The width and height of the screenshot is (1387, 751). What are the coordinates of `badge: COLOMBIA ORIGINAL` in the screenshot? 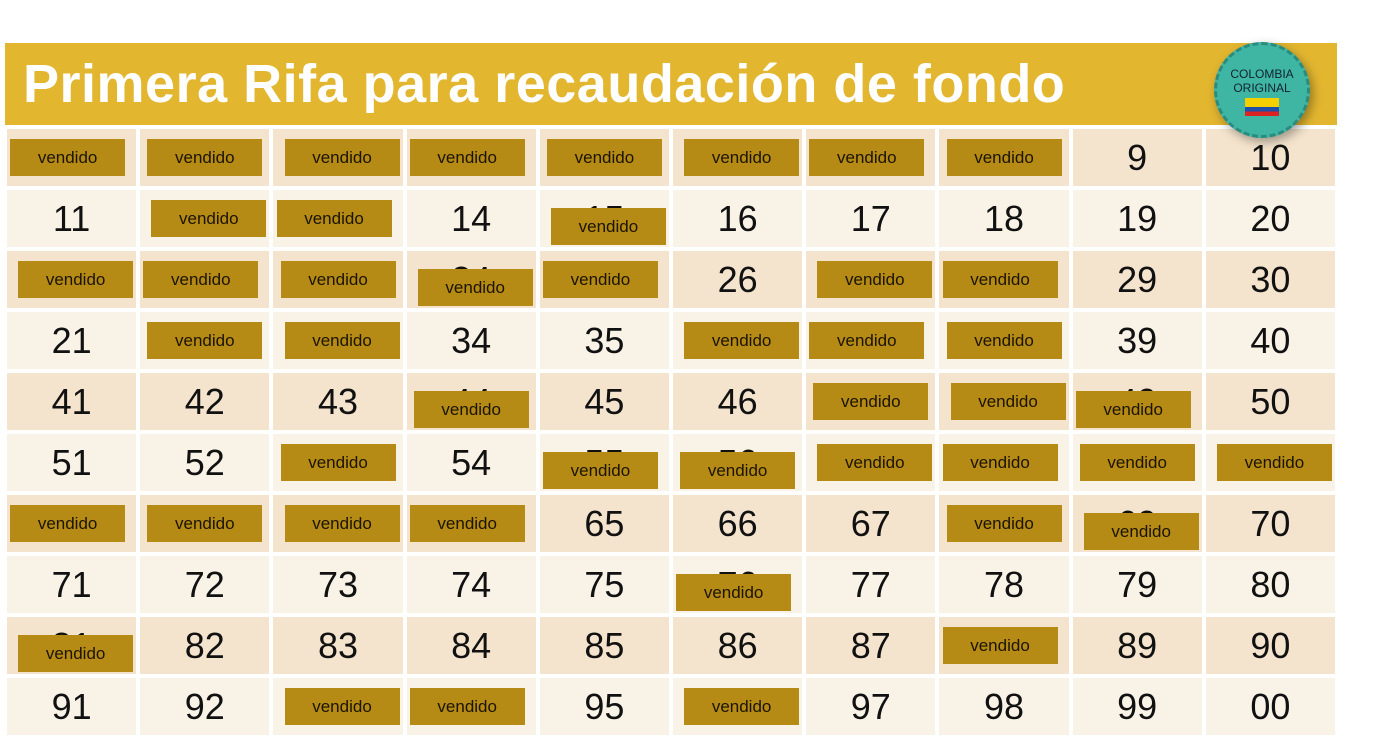 It's located at (1262, 90).